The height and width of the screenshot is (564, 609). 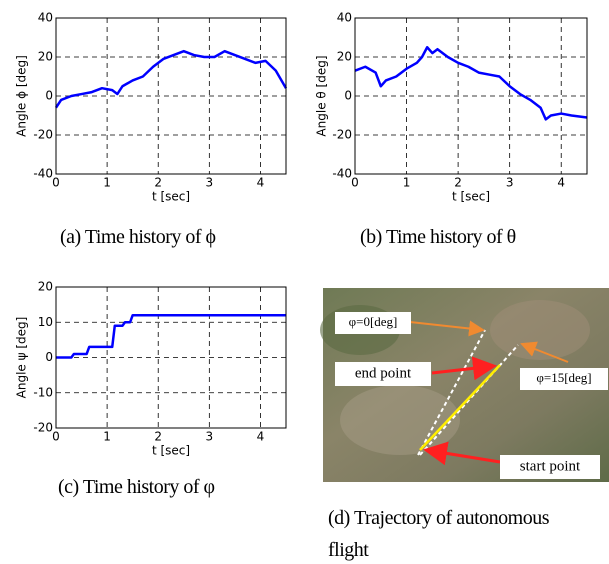 What do you see at coordinates (438, 534) in the screenshot?
I see `caption: (d) Trajectory of autonomous flight` at bounding box center [438, 534].